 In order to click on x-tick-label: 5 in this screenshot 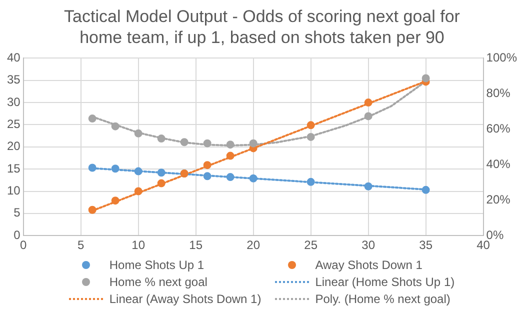, I will do `click(81, 245)`.